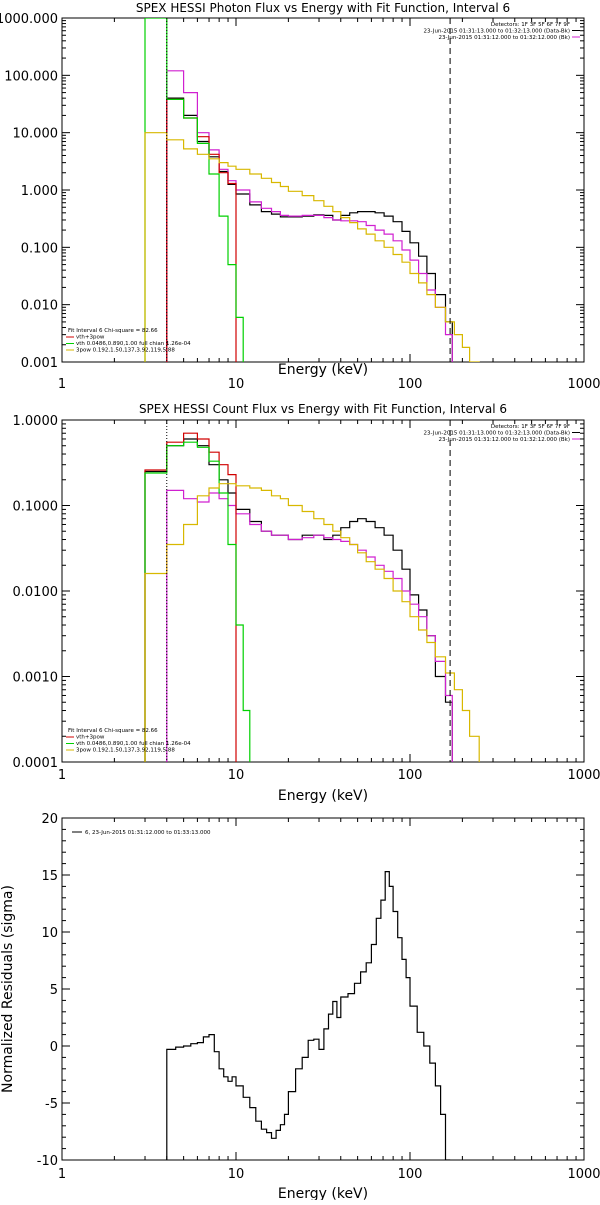  Describe the element at coordinates (51, 1104) in the screenshot. I see `y-tick-label: -5` at that location.